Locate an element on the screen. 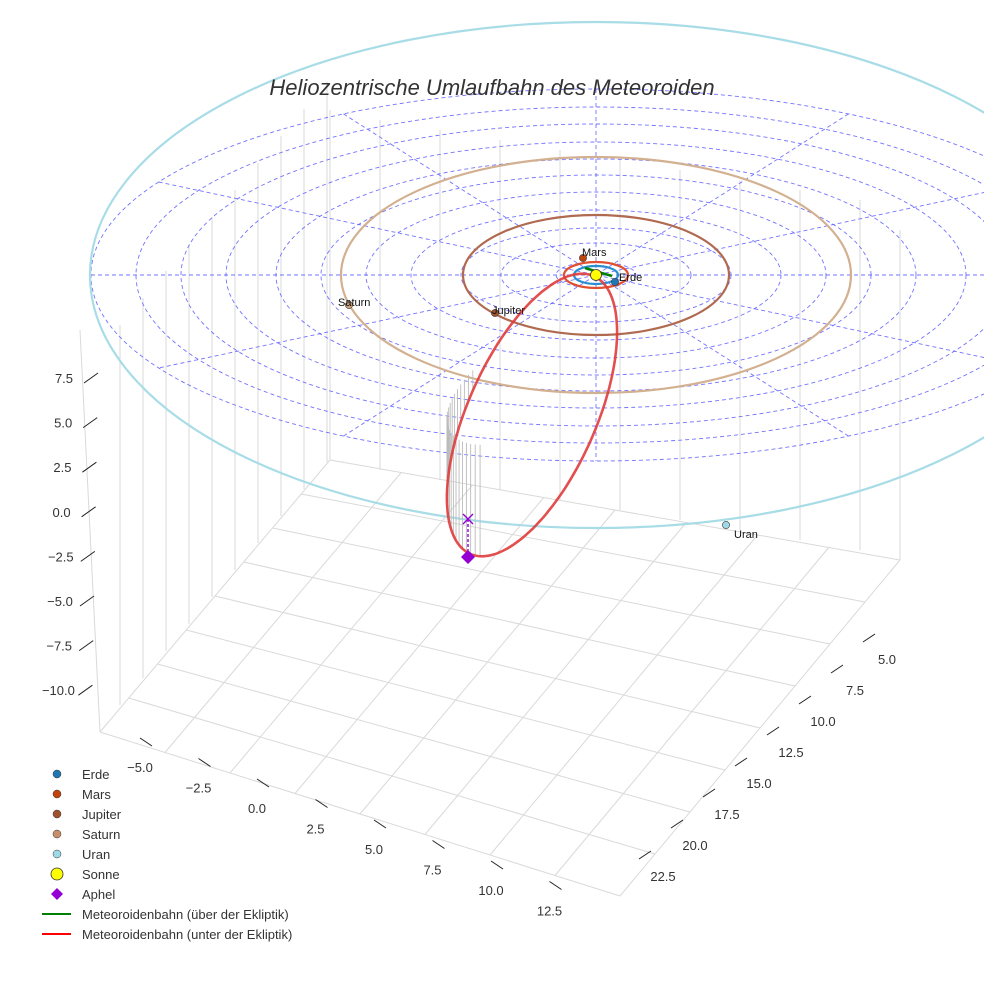 The height and width of the screenshot is (984, 984). planet-label-uran: Uran is located at coordinates (746, 535).